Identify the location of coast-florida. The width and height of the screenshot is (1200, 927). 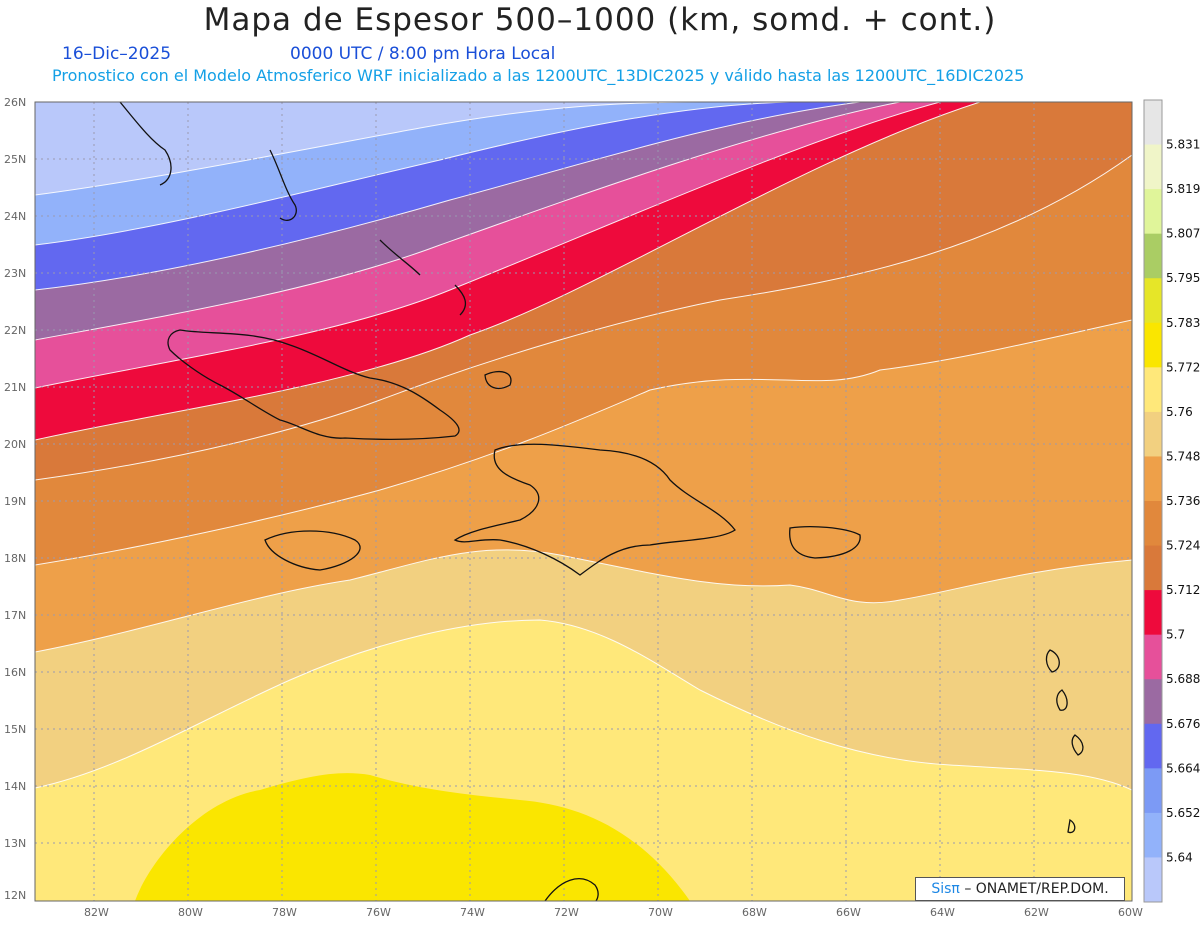
(145, 144).